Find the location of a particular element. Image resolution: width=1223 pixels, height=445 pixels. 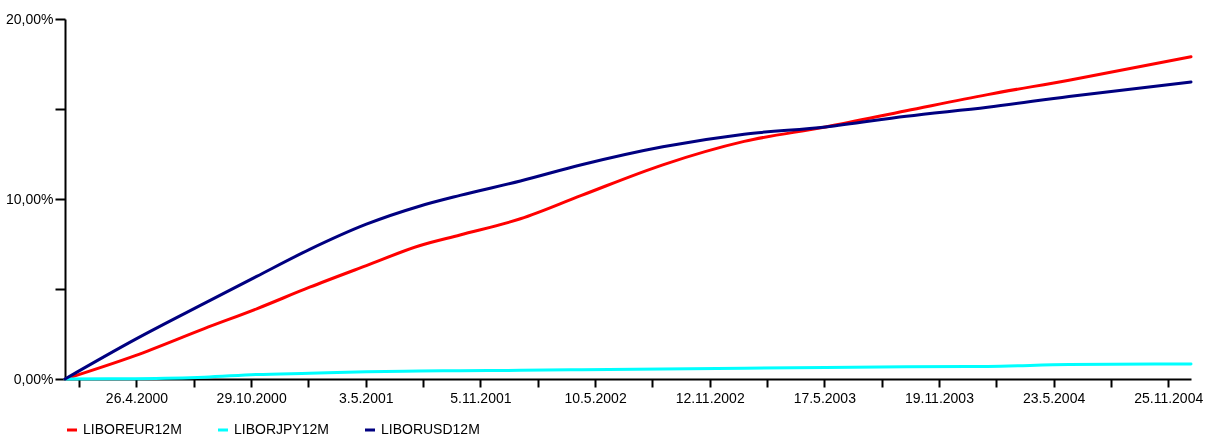

y-tick-label: 0,00% is located at coordinates (33, 378).